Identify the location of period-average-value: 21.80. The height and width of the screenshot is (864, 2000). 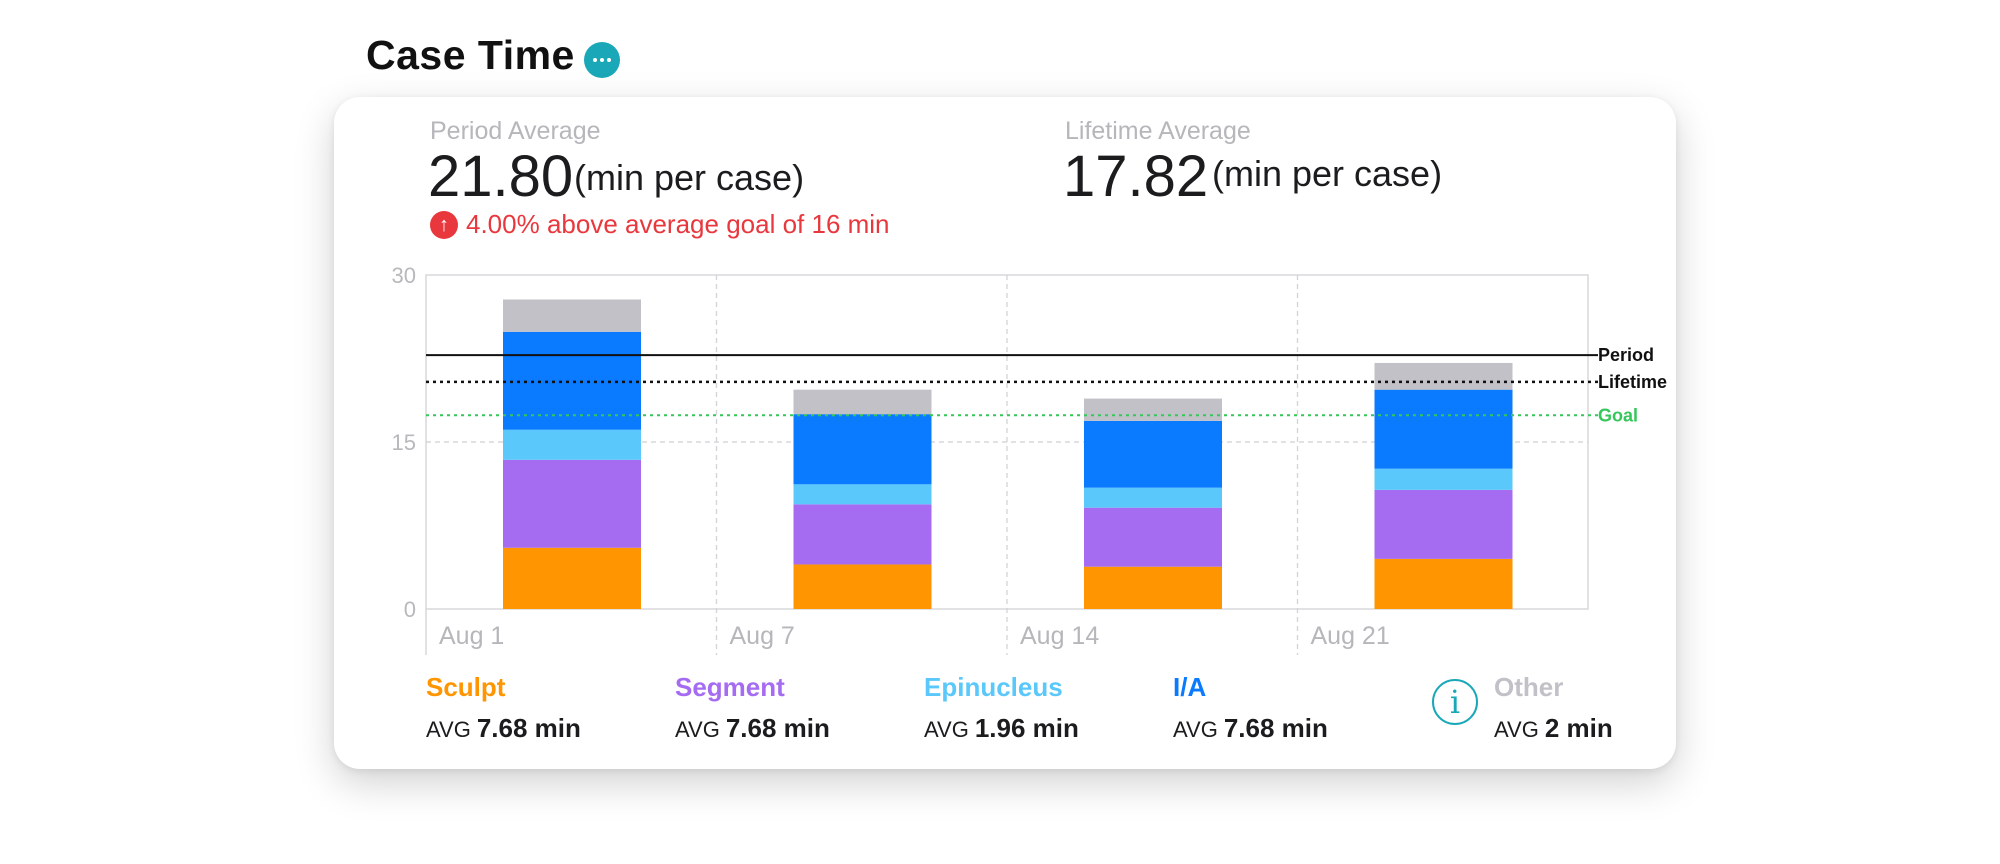
(501, 176).